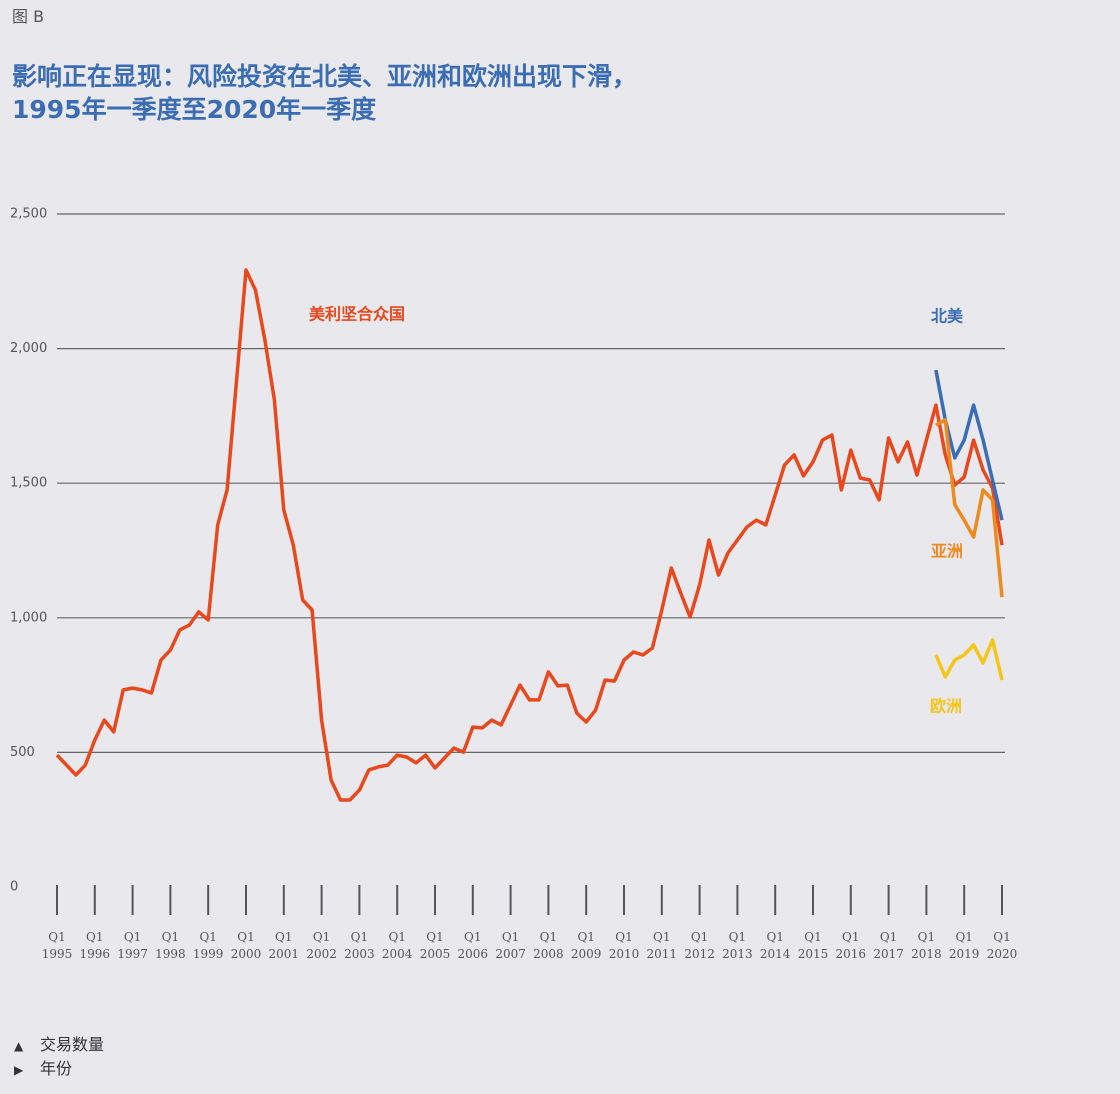 The width and height of the screenshot is (1120, 1094). I want to click on x-tick-label: Q1 2015, so click(813, 945).